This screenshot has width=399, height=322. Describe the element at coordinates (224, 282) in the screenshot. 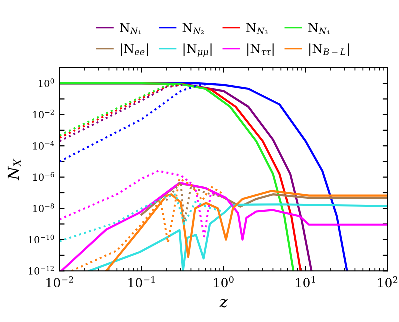

I see `x-tick-label: 10$^{0}$` at that location.